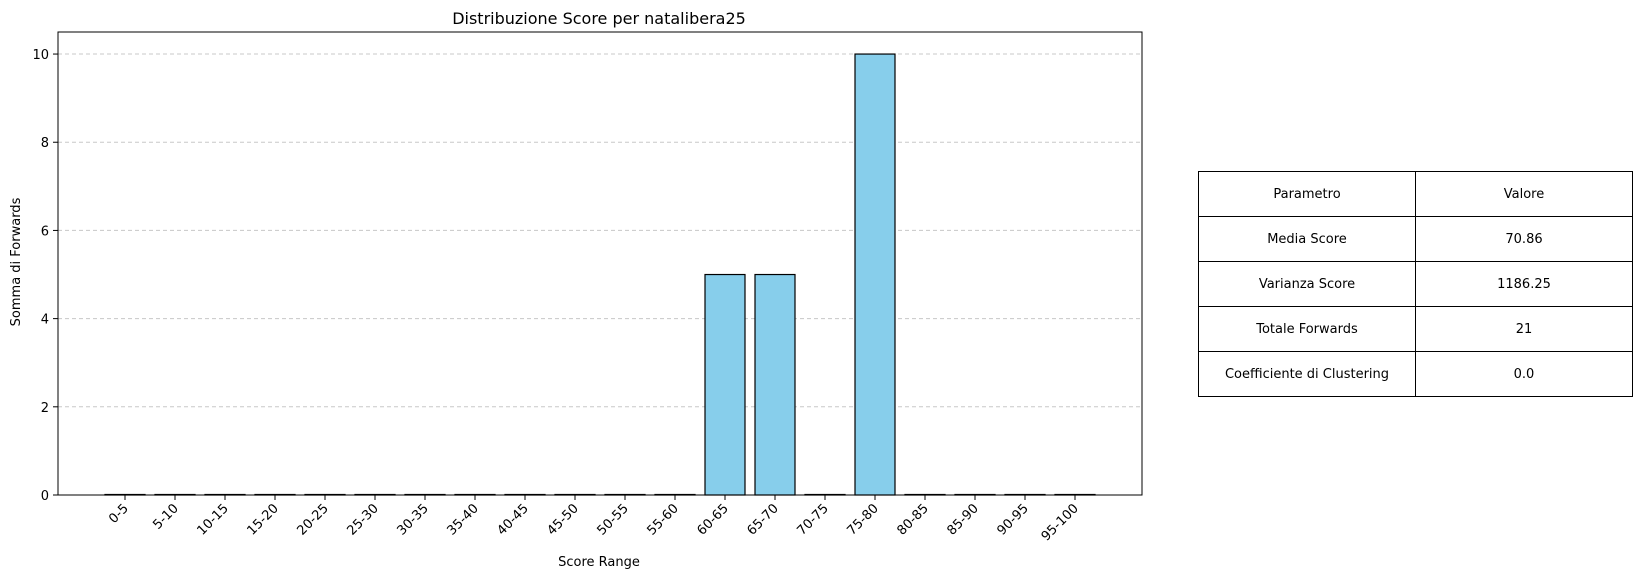  Describe the element at coordinates (813, 519) in the screenshot. I see `x-tick-label: 70-75` at that location.